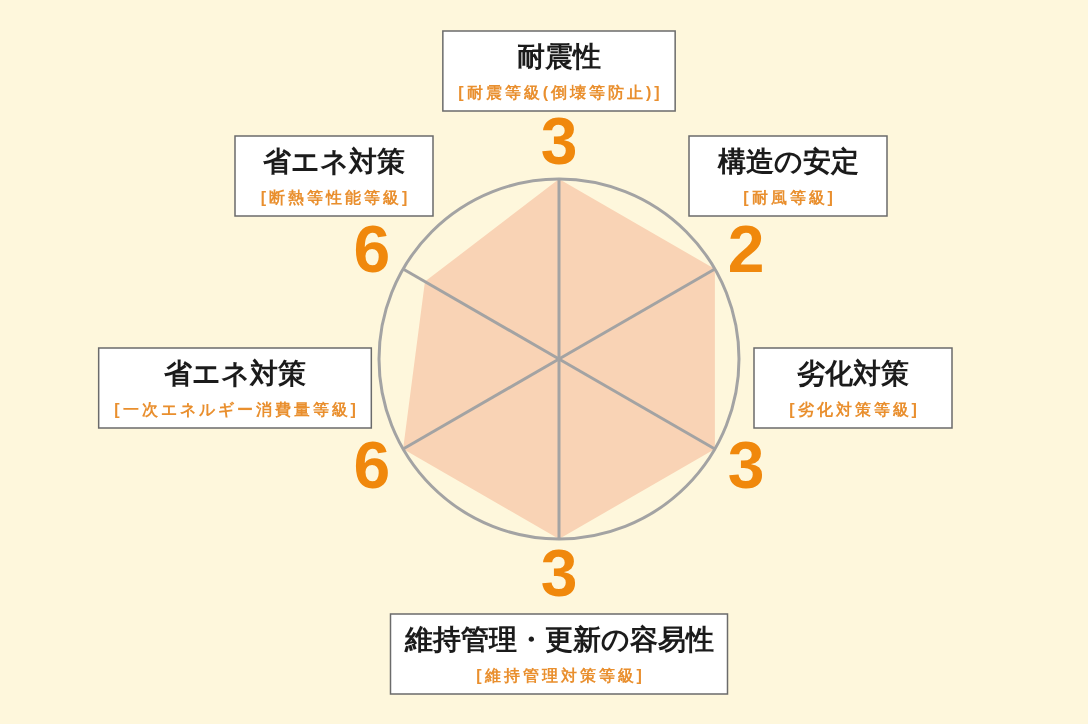 This screenshot has width=1088, height=724. I want to click on text: 2, so click(746, 249).